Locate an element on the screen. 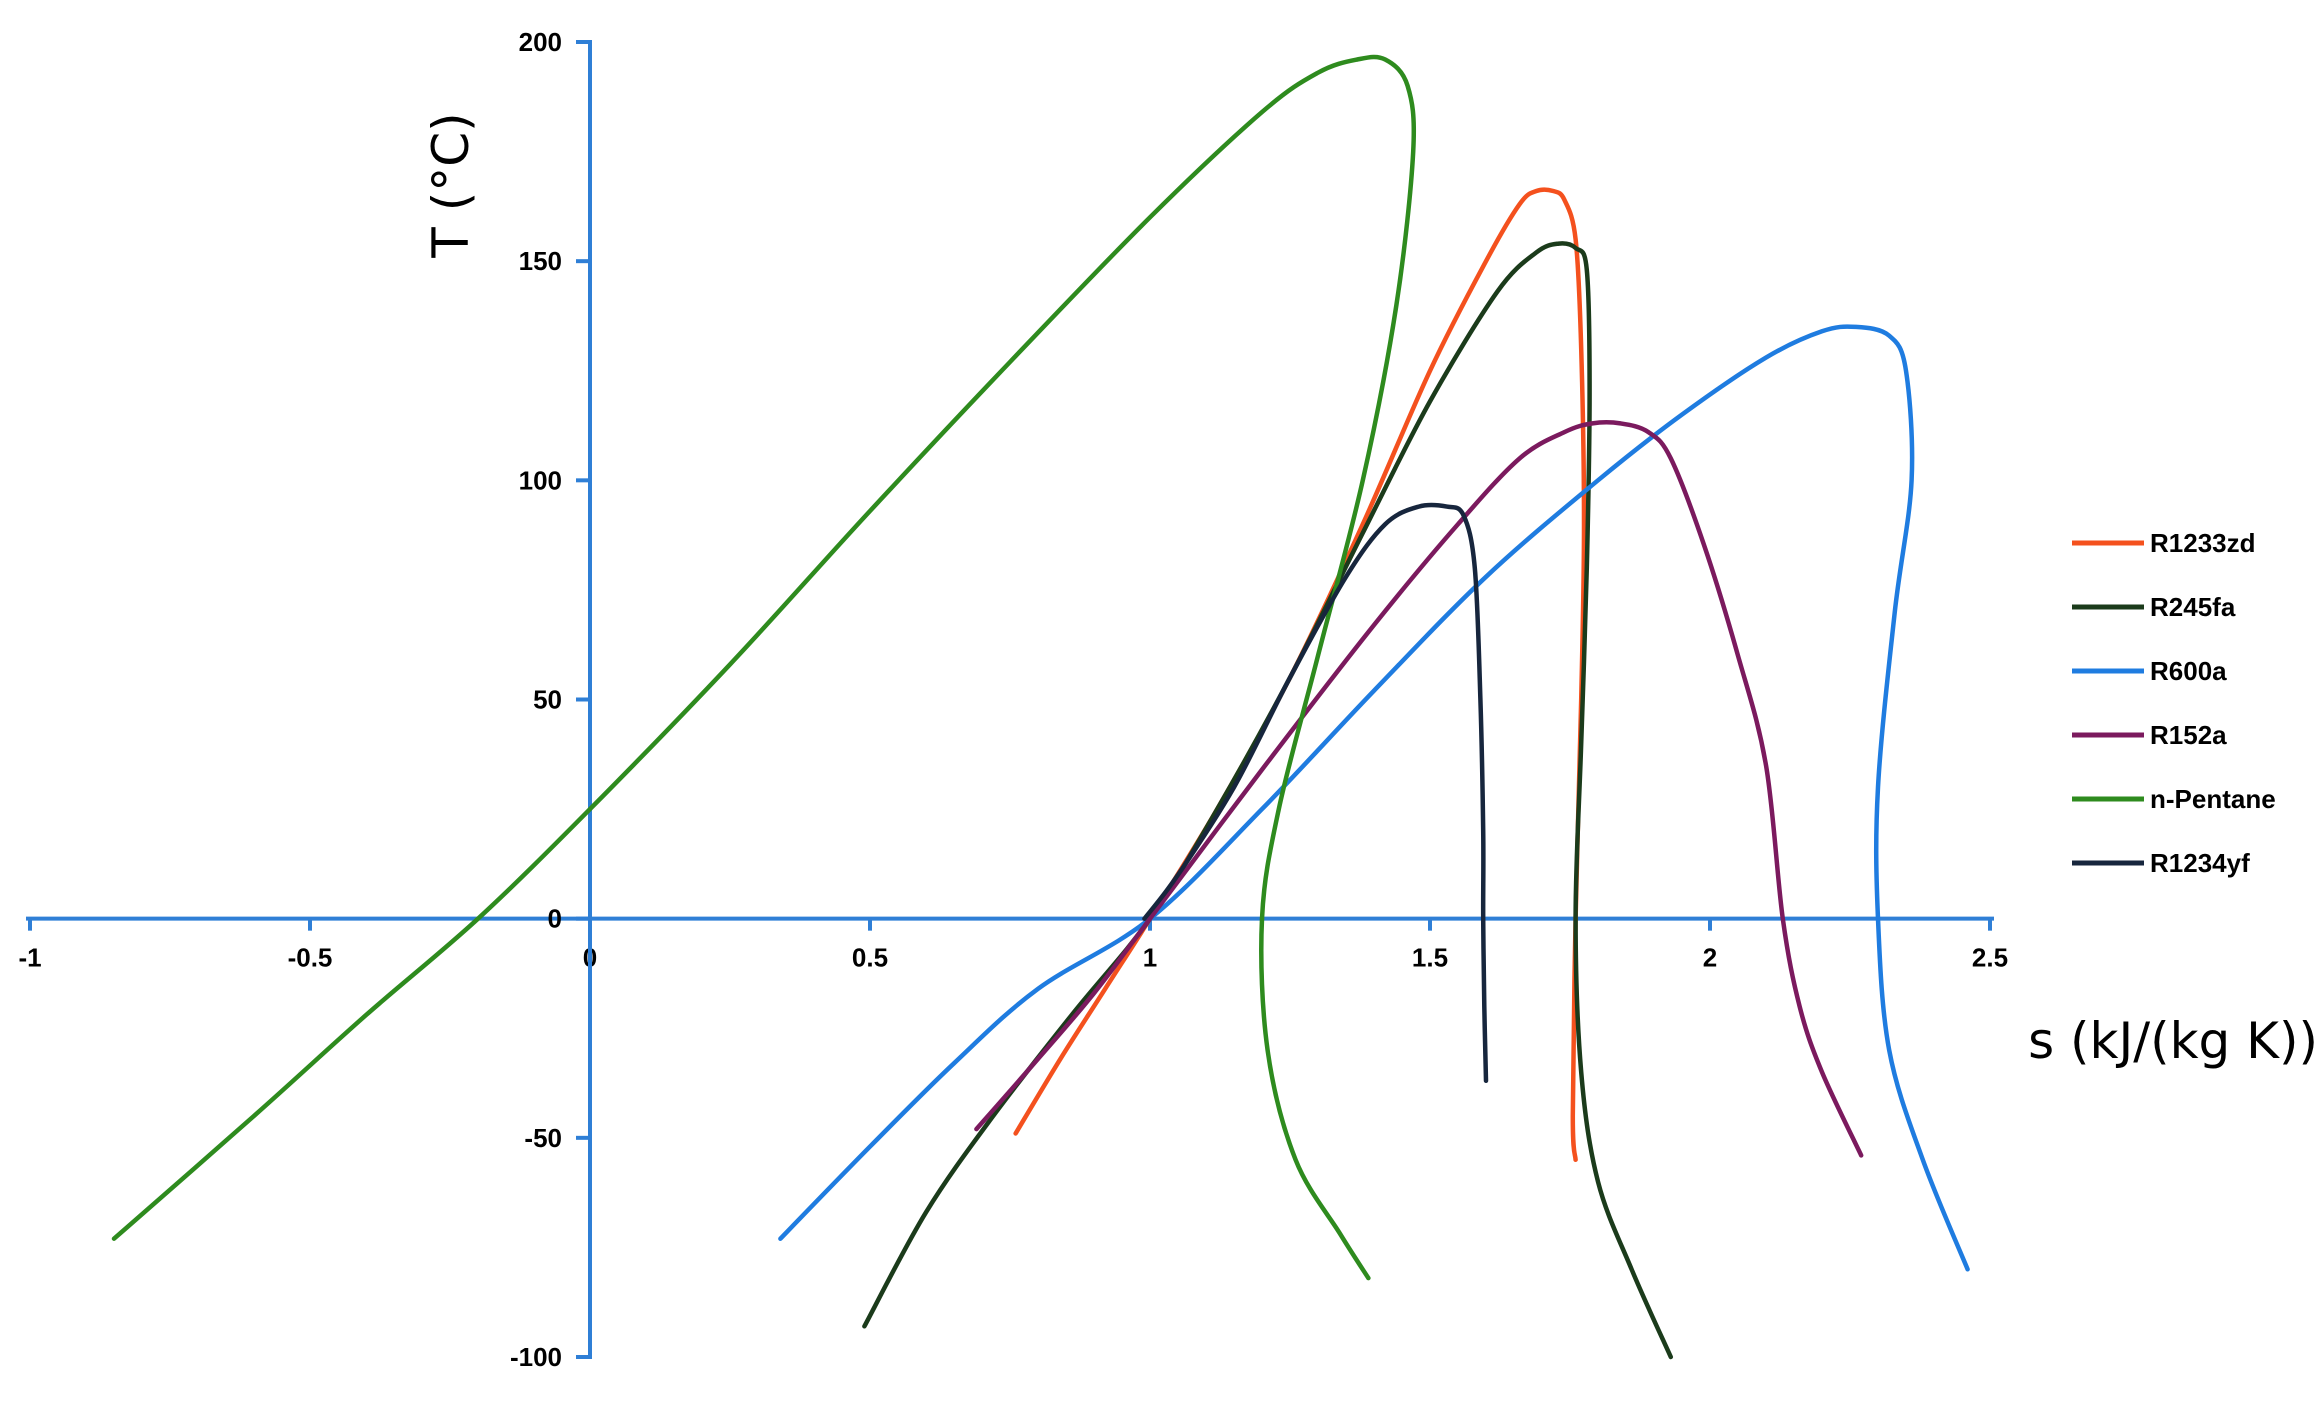 The width and height of the screenshot is (2324, 1411). x-tick-label: 1 is located at coordinates (1150, 958).